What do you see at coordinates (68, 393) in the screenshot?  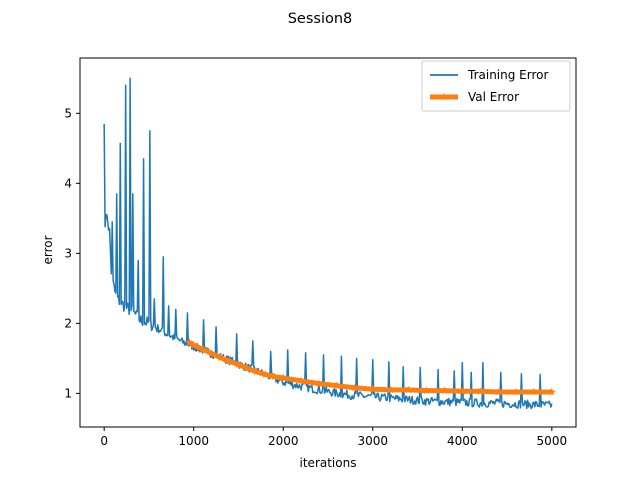 I see `y-tick-label: 1` at bounding box center [68, 393].